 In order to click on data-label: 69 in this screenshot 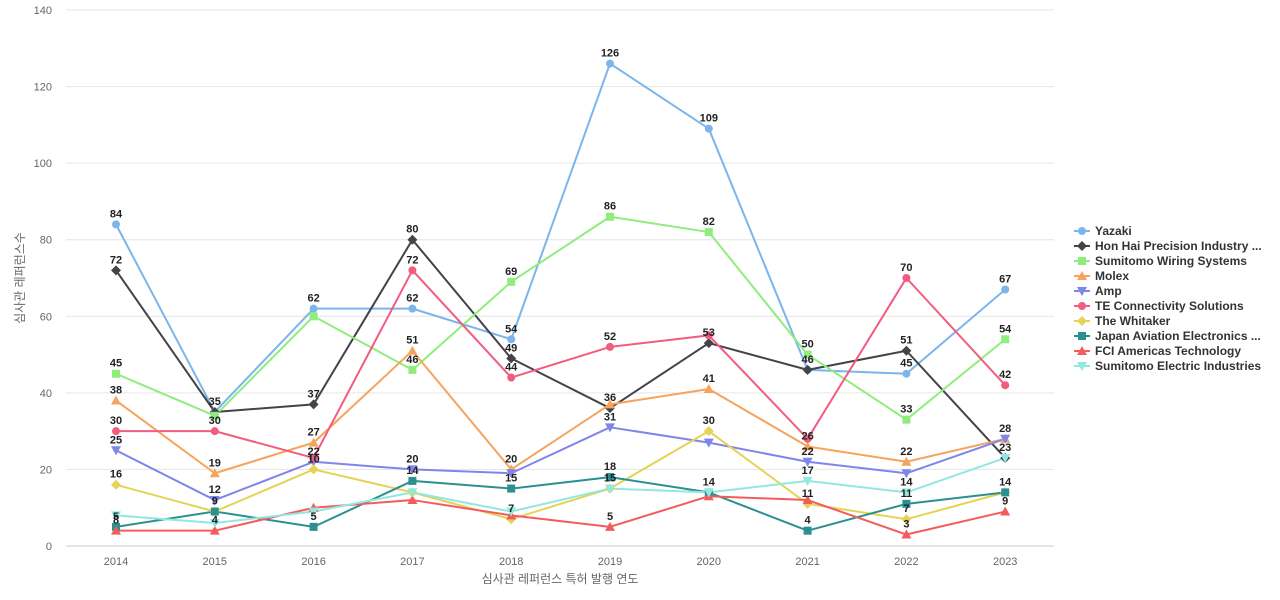, I will do `click(511, 272)`.